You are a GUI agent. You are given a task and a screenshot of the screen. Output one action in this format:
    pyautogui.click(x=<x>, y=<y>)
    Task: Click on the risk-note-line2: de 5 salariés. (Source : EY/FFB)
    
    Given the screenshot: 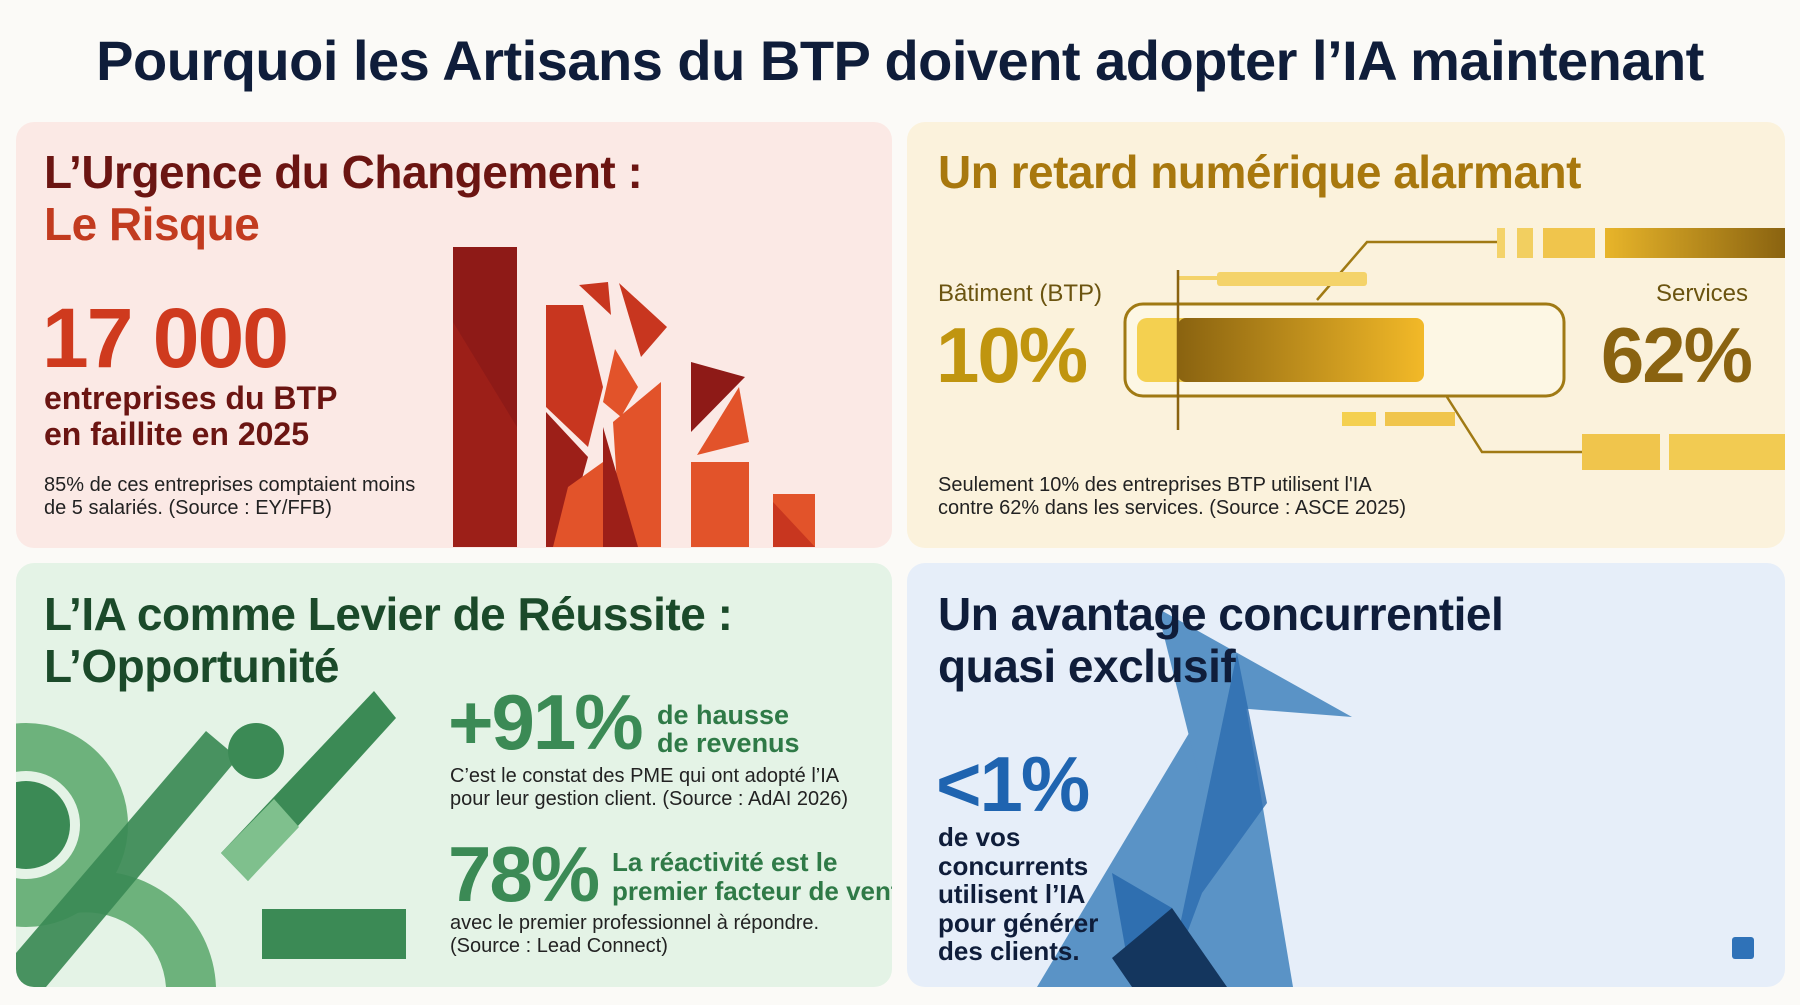 What is the action you would take?
    pyautogui.click(x=188, y=508)
    